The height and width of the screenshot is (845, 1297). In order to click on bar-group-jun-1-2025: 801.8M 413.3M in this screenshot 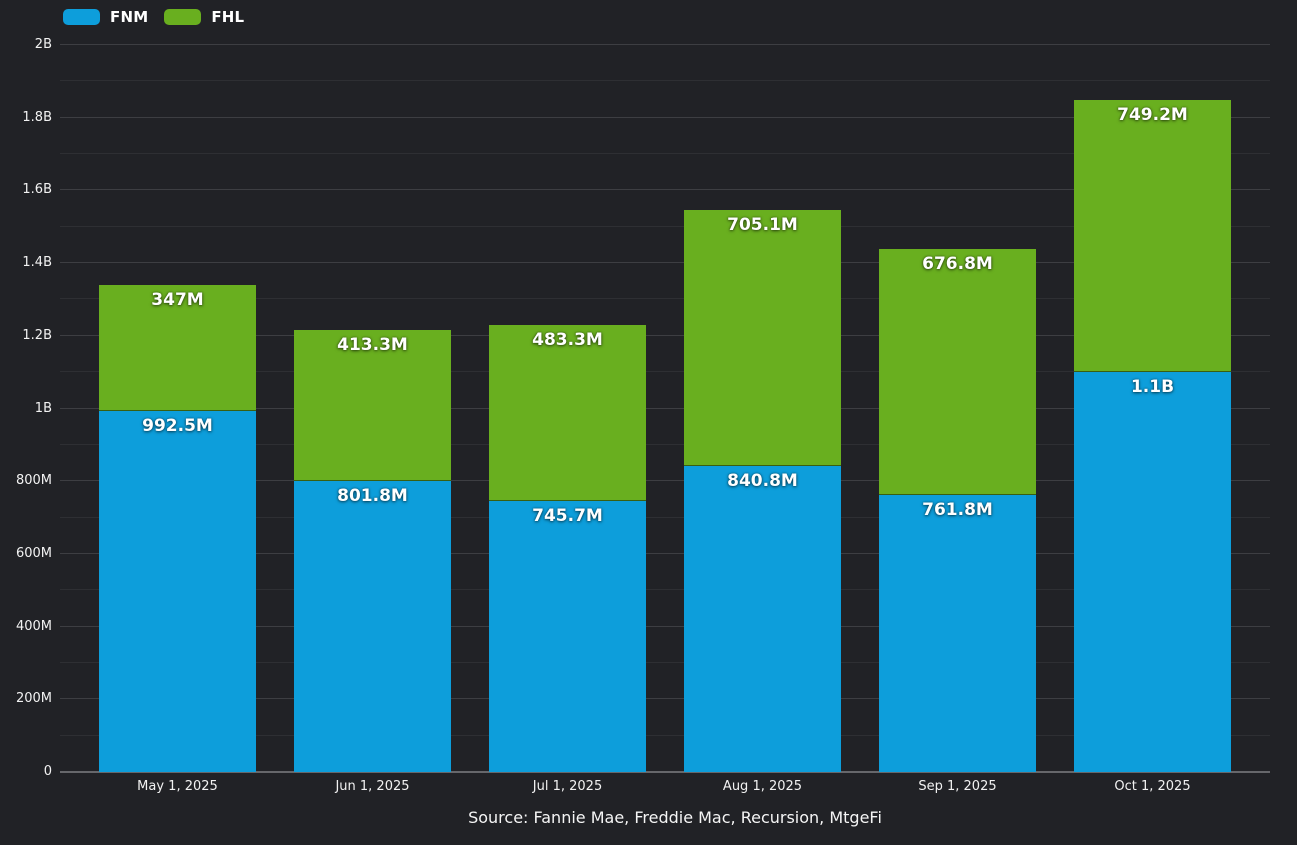, I will do `click(372, 408)`.